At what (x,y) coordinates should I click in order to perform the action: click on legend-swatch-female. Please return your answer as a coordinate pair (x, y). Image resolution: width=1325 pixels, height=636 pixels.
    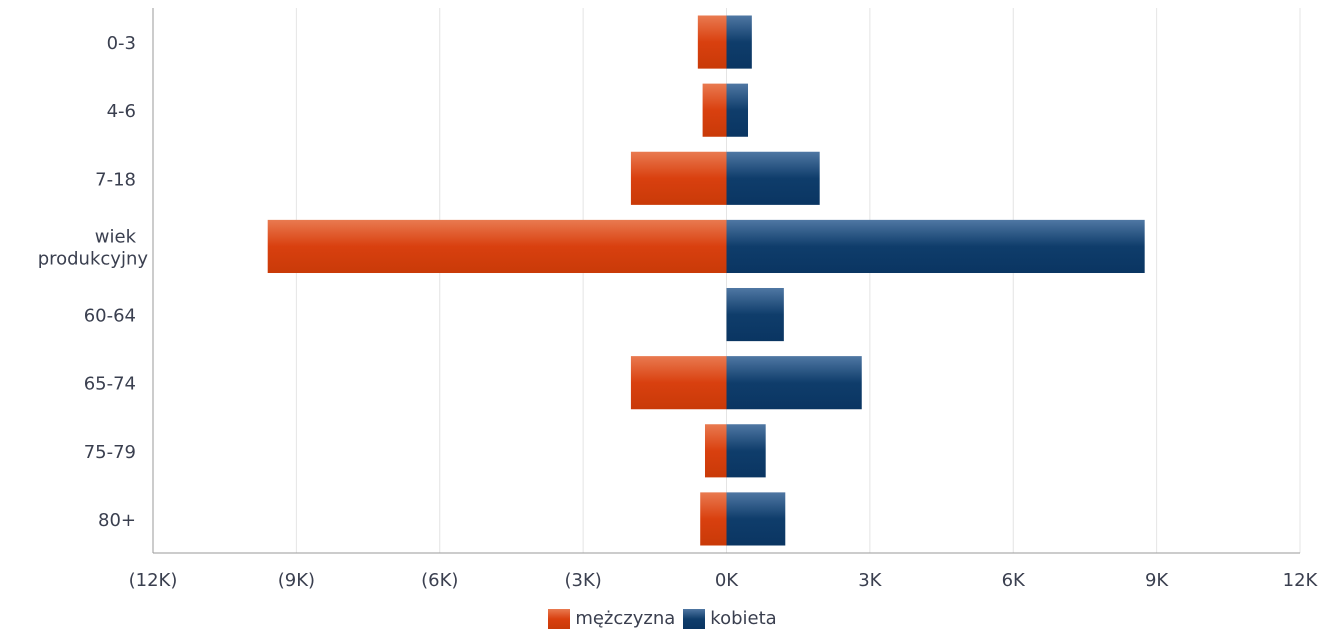
    Looking at the image, I should click on (694, 618).